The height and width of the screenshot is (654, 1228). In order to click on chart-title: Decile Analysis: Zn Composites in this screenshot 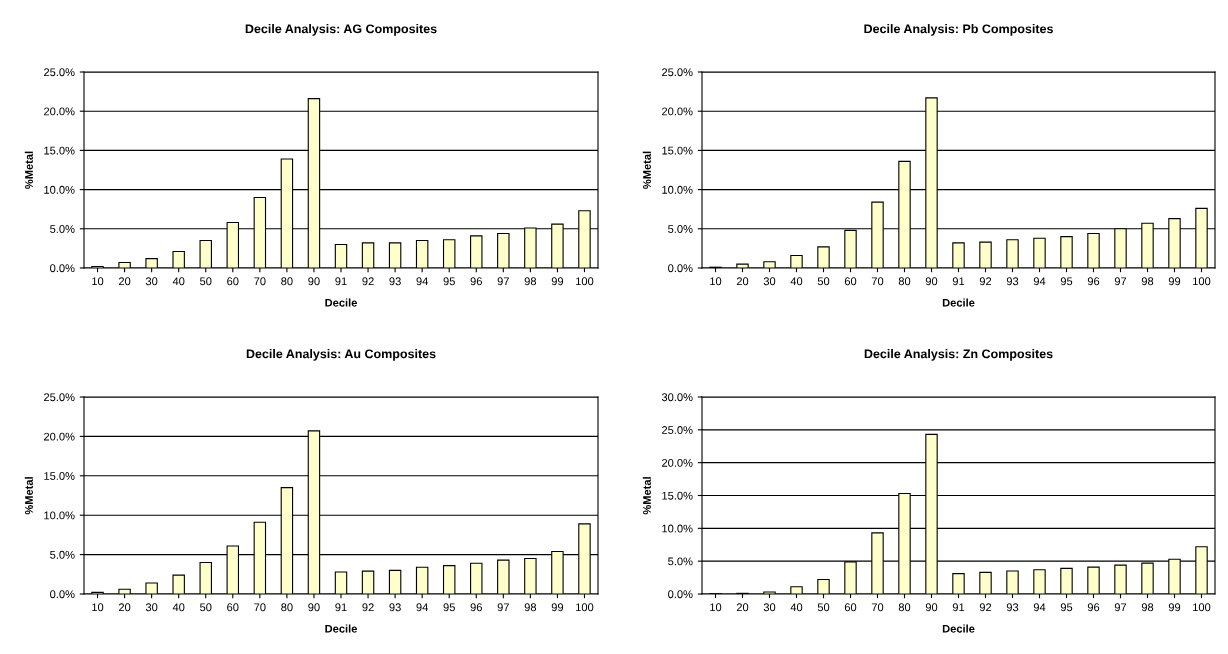, I will do `click(958, 355)`.